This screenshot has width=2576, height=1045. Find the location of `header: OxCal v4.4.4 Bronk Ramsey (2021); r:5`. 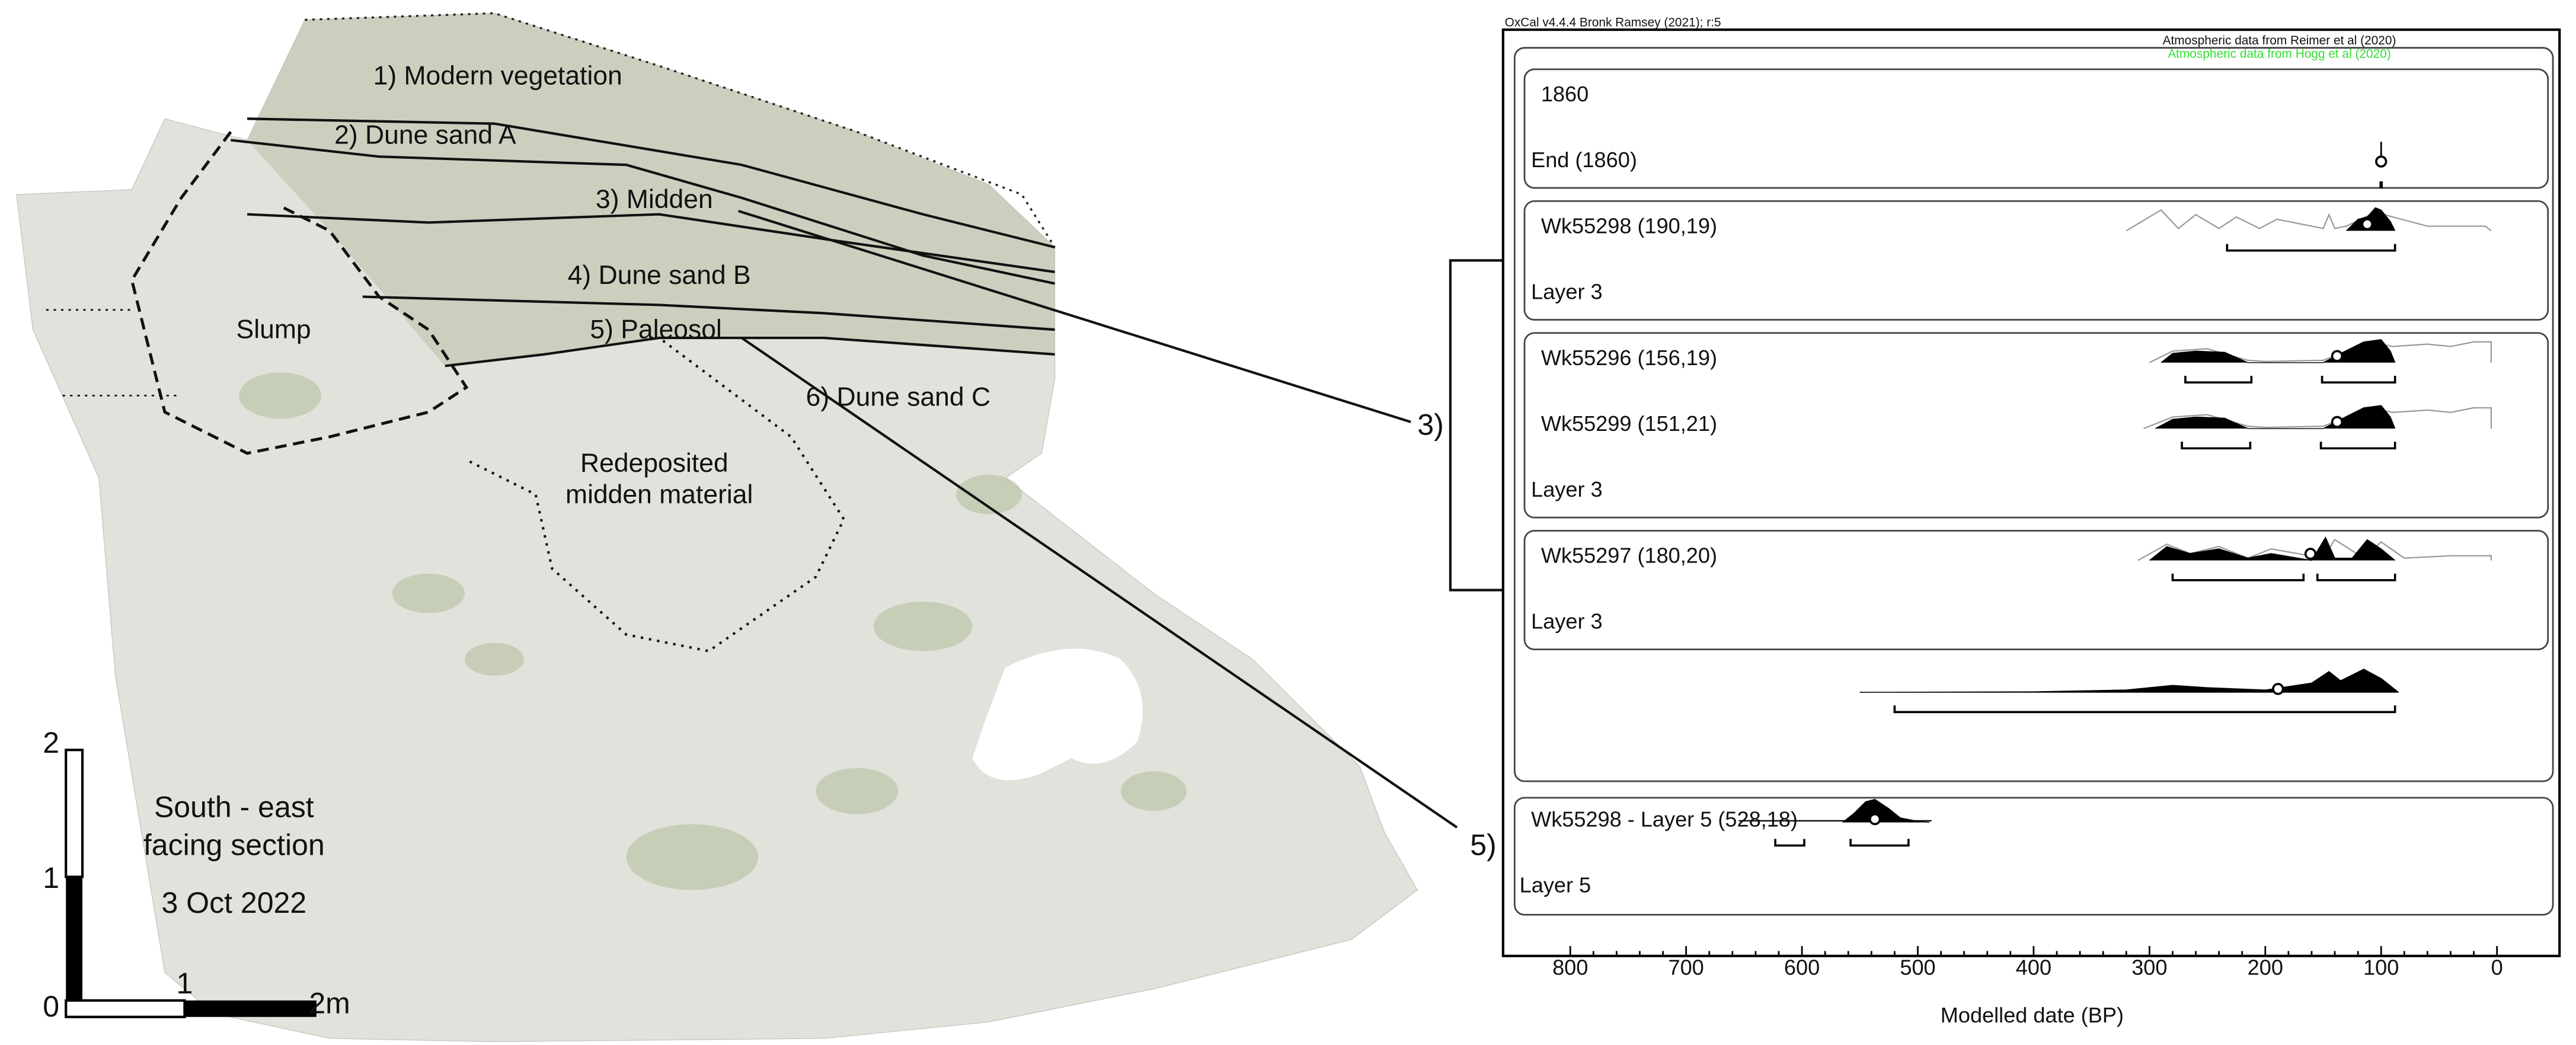

header: OxCal v4.4.4 Bronk Ramsey (2021); r:5 is located at coordinates (1613, 22).